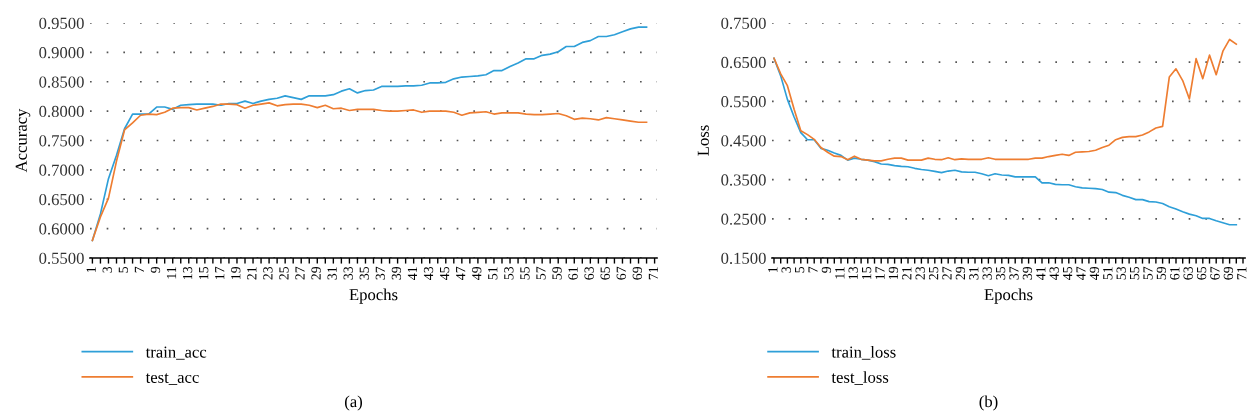 The image size is (1253, 416). I want to click on legend-label: train_acc, so click(176, 353).